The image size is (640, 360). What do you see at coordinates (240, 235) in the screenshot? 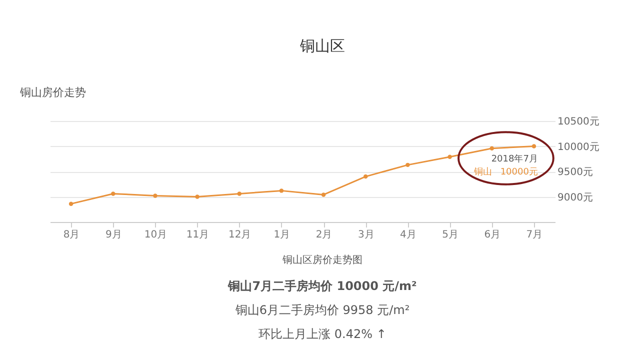
I see `x-tick-label: 12月` at bounding box center [240, 235].